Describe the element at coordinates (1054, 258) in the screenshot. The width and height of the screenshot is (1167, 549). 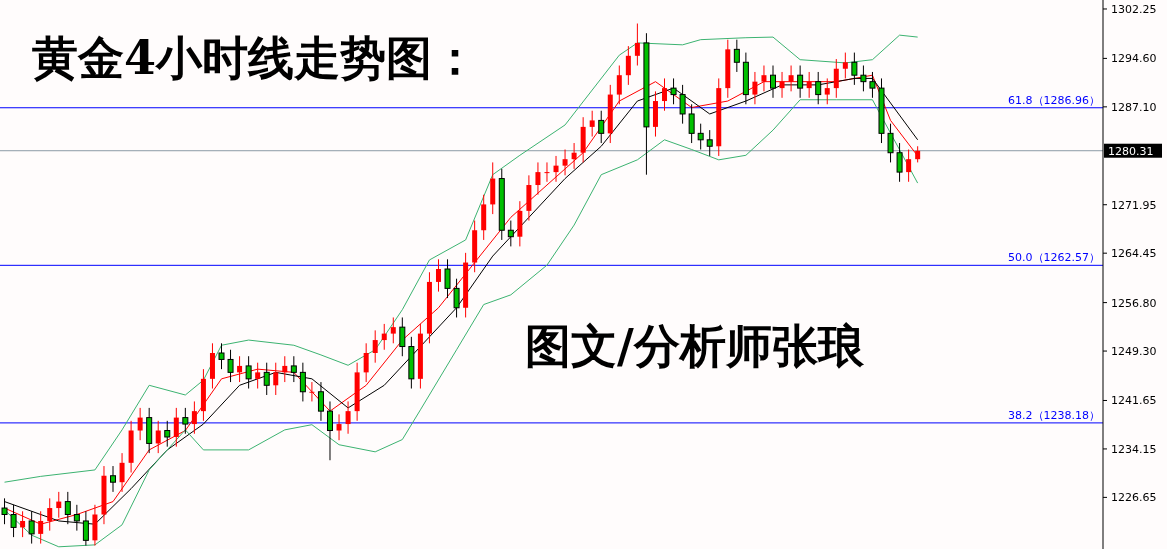
I see `ref-line-label: 50.0（1262.57）` at that location.